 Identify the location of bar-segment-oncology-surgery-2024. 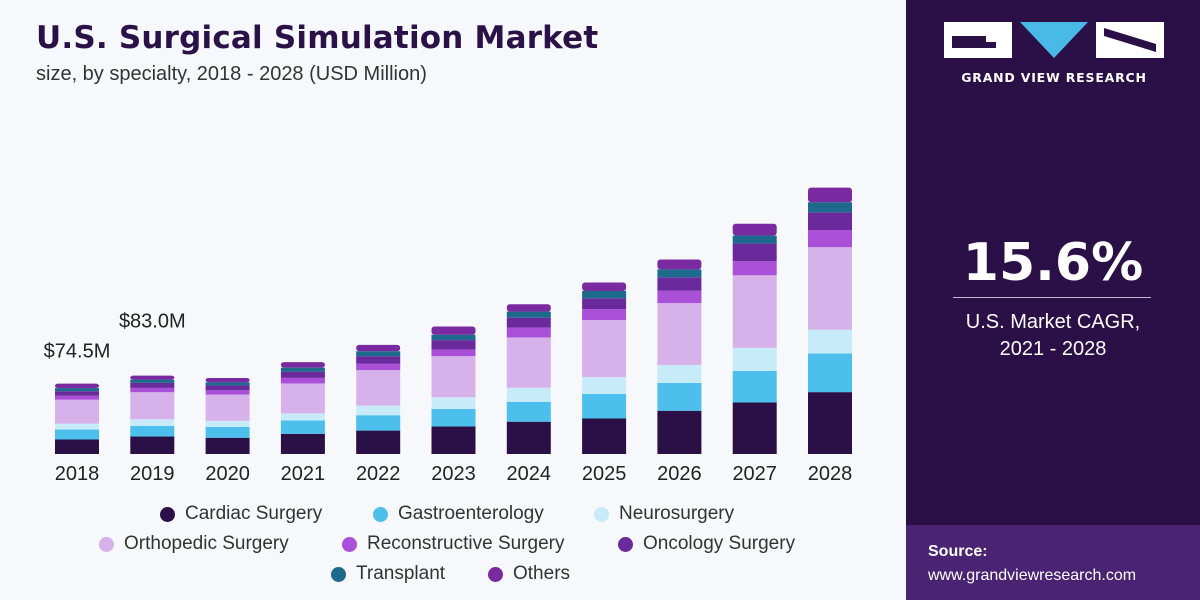
(528, 322).